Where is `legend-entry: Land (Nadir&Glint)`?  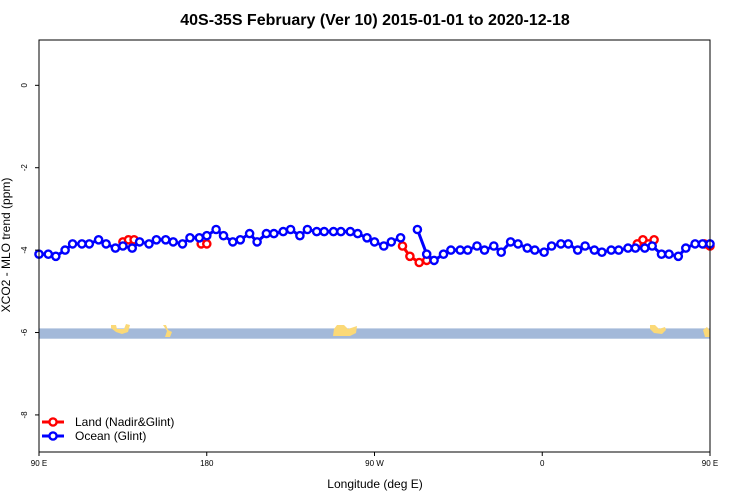 legend-entry: Land (Nadir&Glint) is located at coordinates (108, 422).